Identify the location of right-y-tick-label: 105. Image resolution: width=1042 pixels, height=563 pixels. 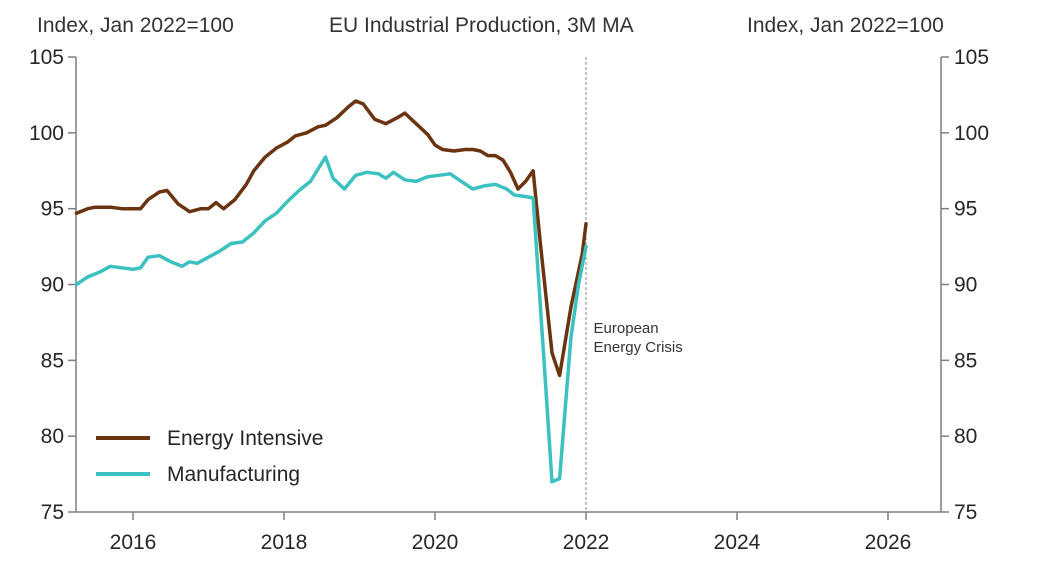
(971, 57).